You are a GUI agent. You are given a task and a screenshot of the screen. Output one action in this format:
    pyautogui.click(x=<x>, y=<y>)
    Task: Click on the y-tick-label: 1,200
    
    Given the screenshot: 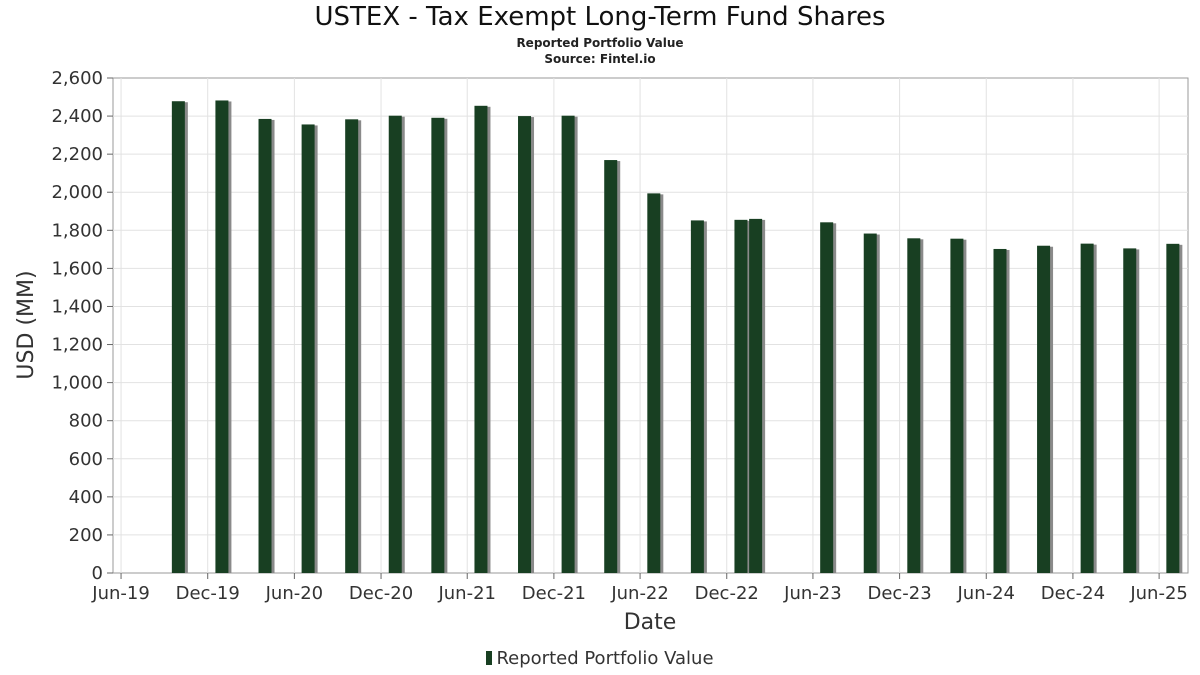 What is the action you would take?
    pyautogui.click(x=77, y=345)
    